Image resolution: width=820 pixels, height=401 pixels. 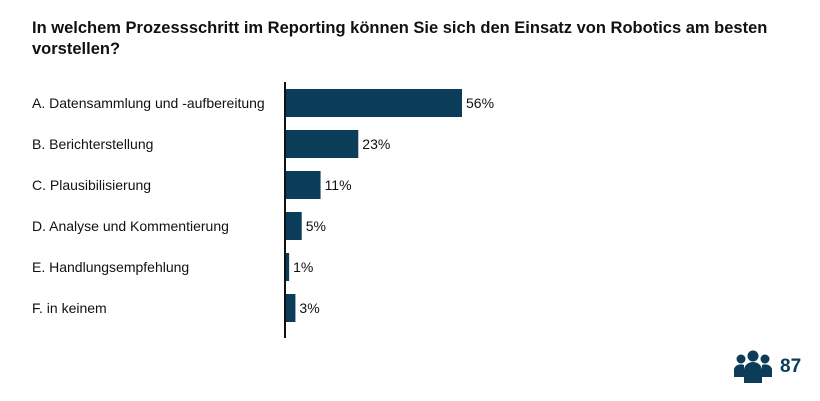 I want to click on category-label: B. Berichterstellung, so click(x=92, y=144).